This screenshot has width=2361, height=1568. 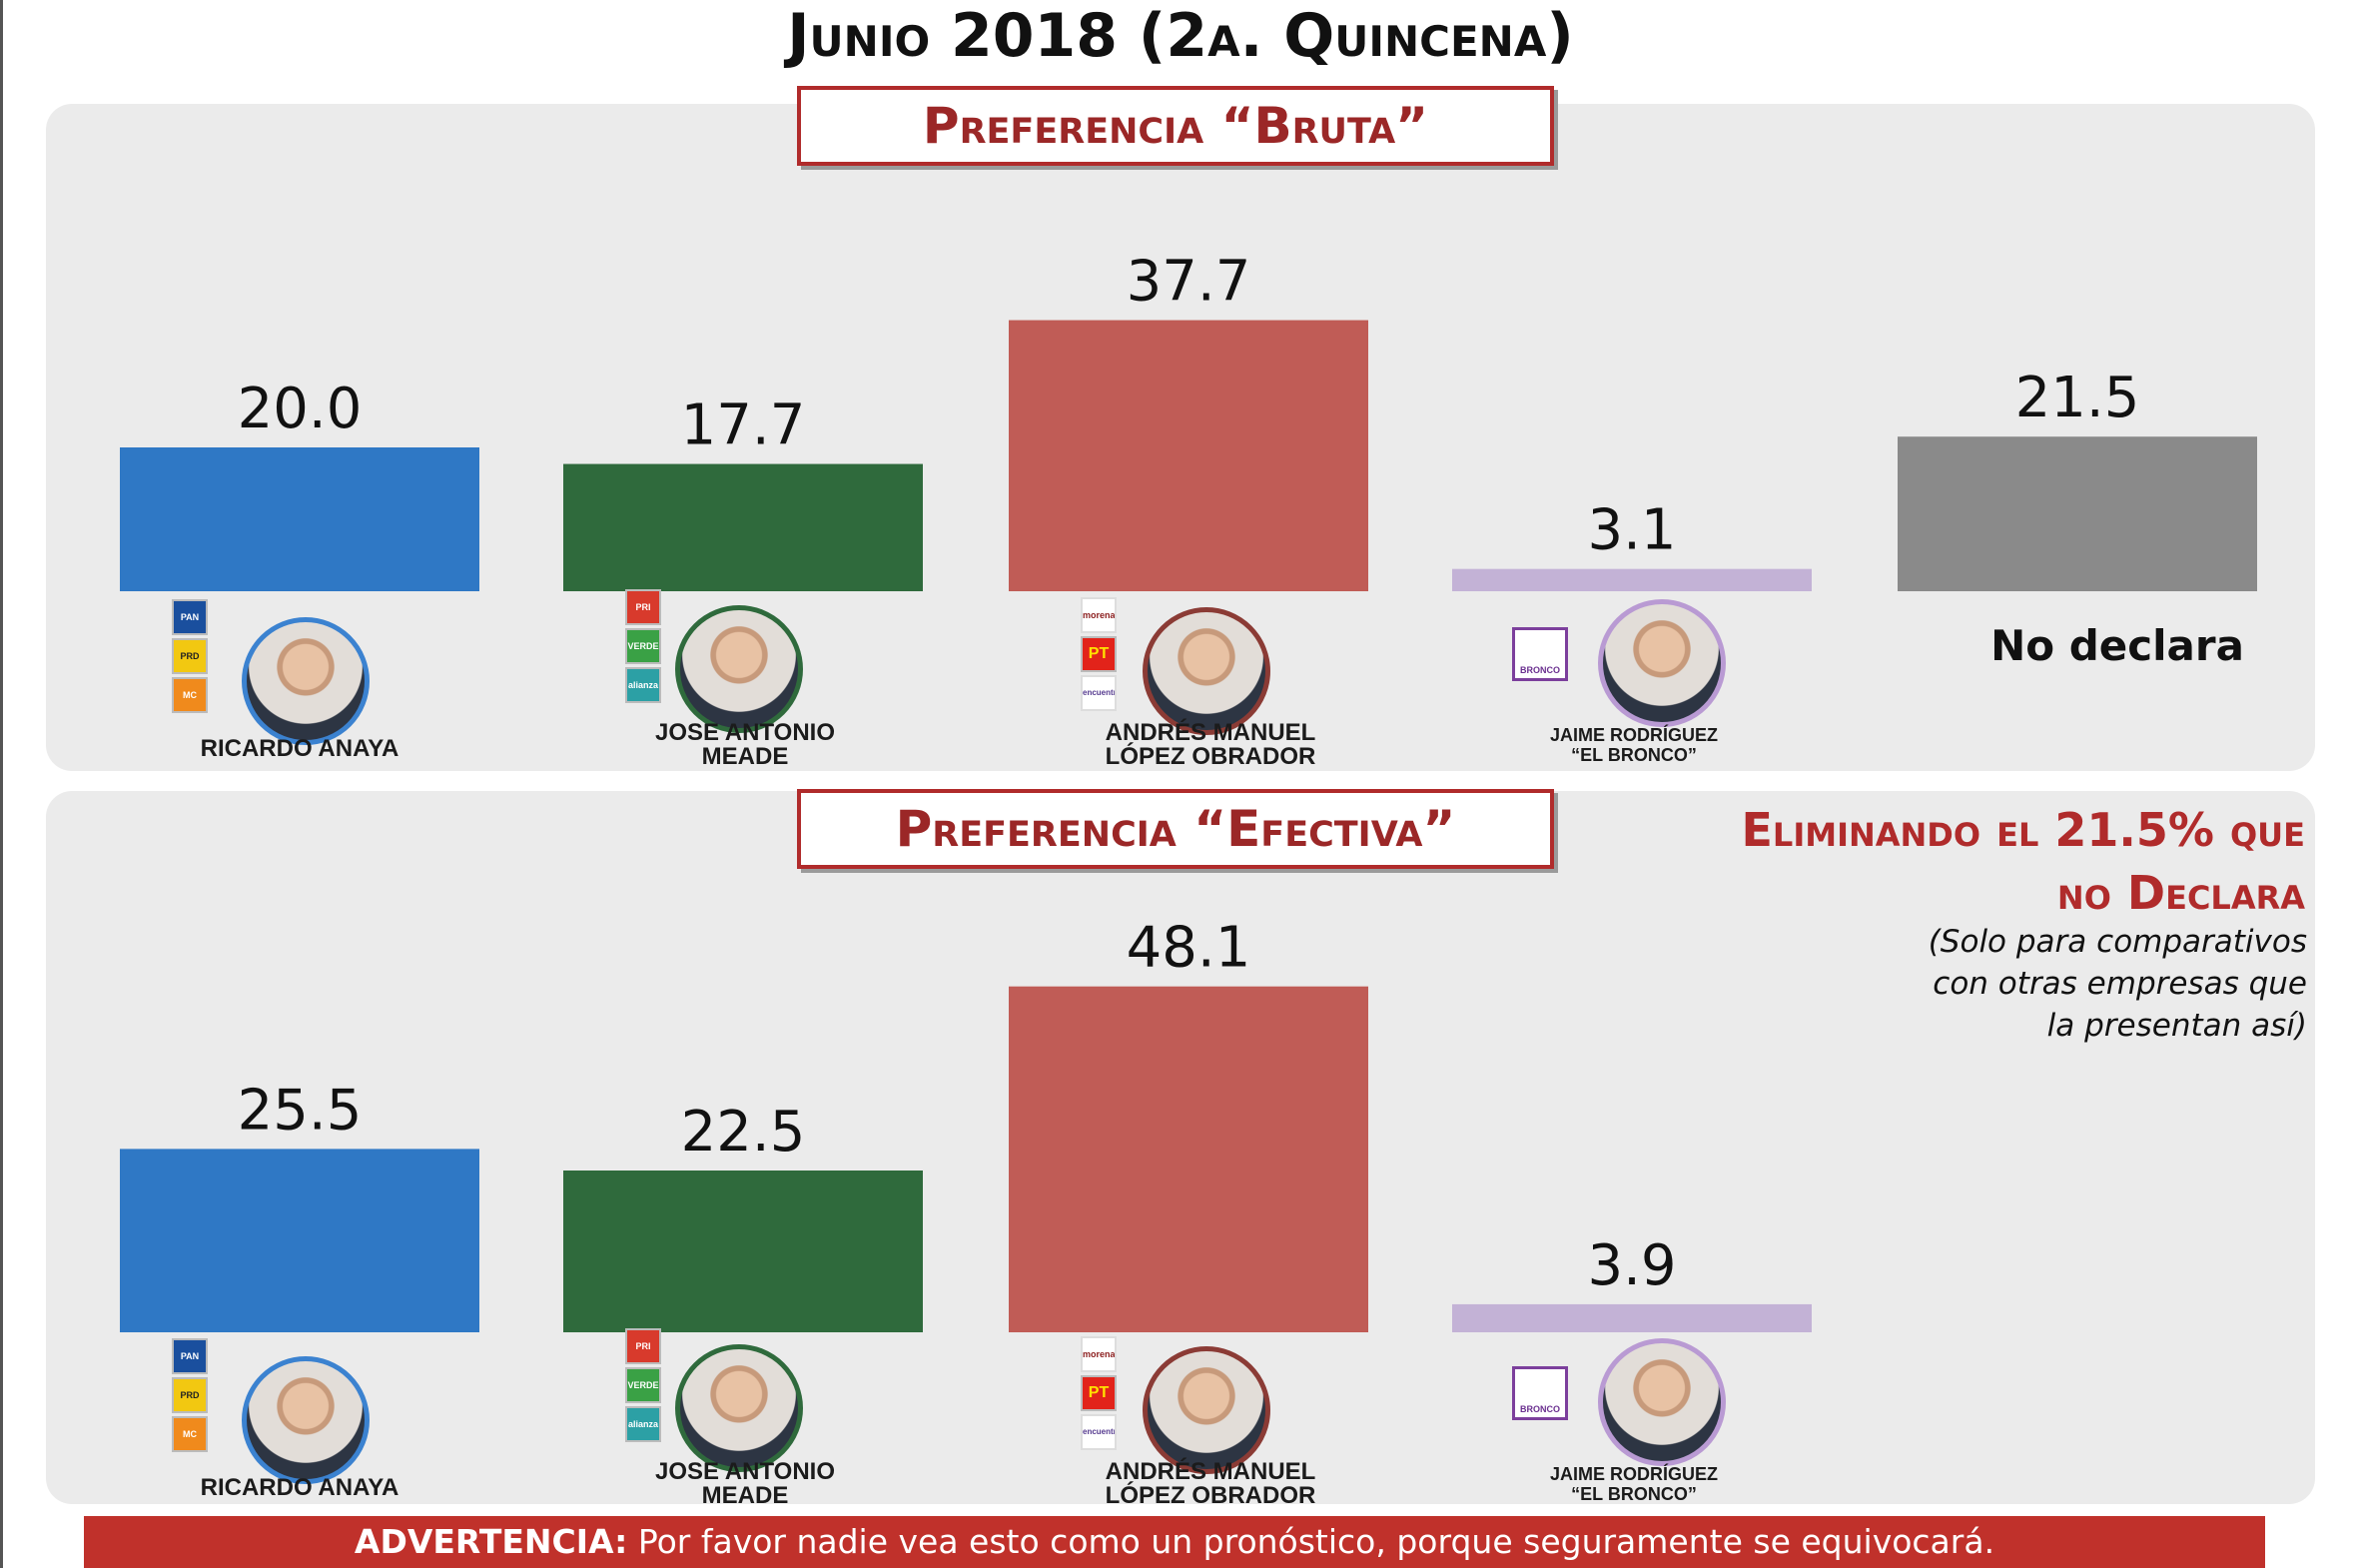 I want to click on bruta-chart-title: Preferencia “Bruta”, so click(x=1175, y=126).